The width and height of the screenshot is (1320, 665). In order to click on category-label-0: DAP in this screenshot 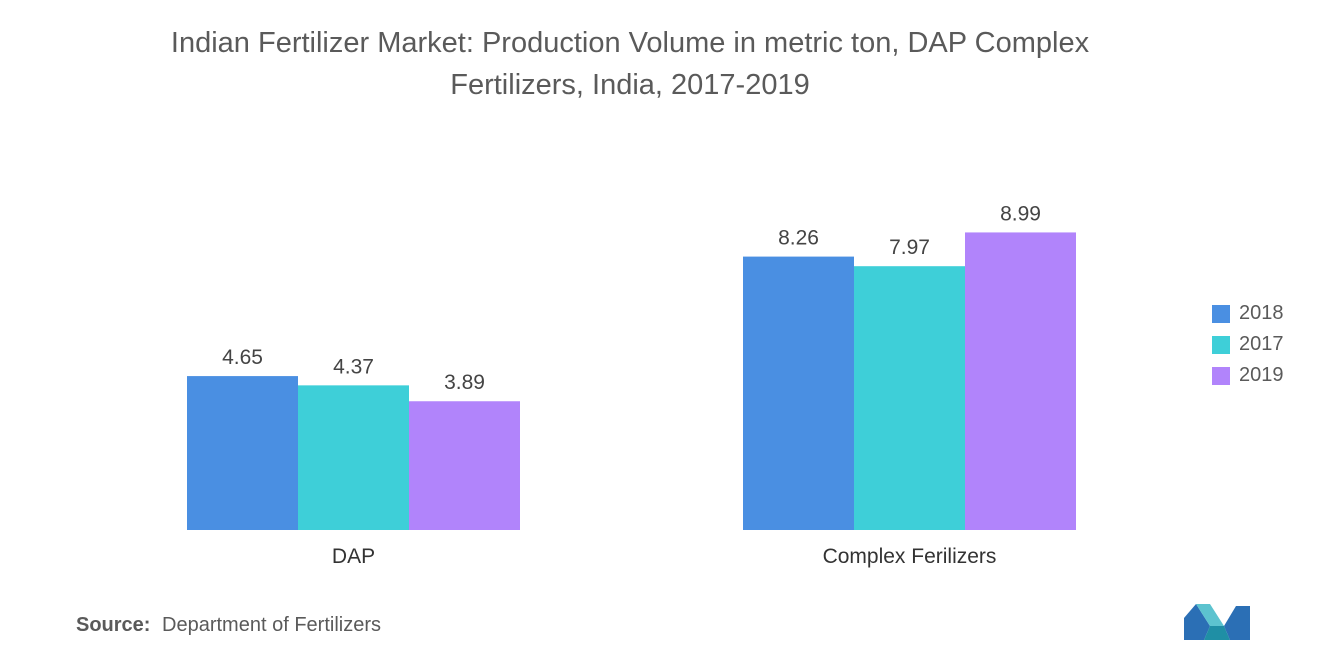, I will do `click(353, 556)`.